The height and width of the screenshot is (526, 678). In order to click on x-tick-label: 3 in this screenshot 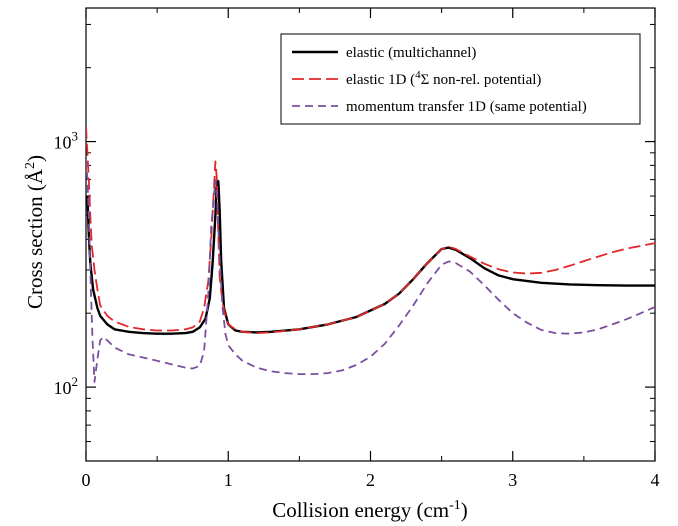, I will do `click(512, 480)`.